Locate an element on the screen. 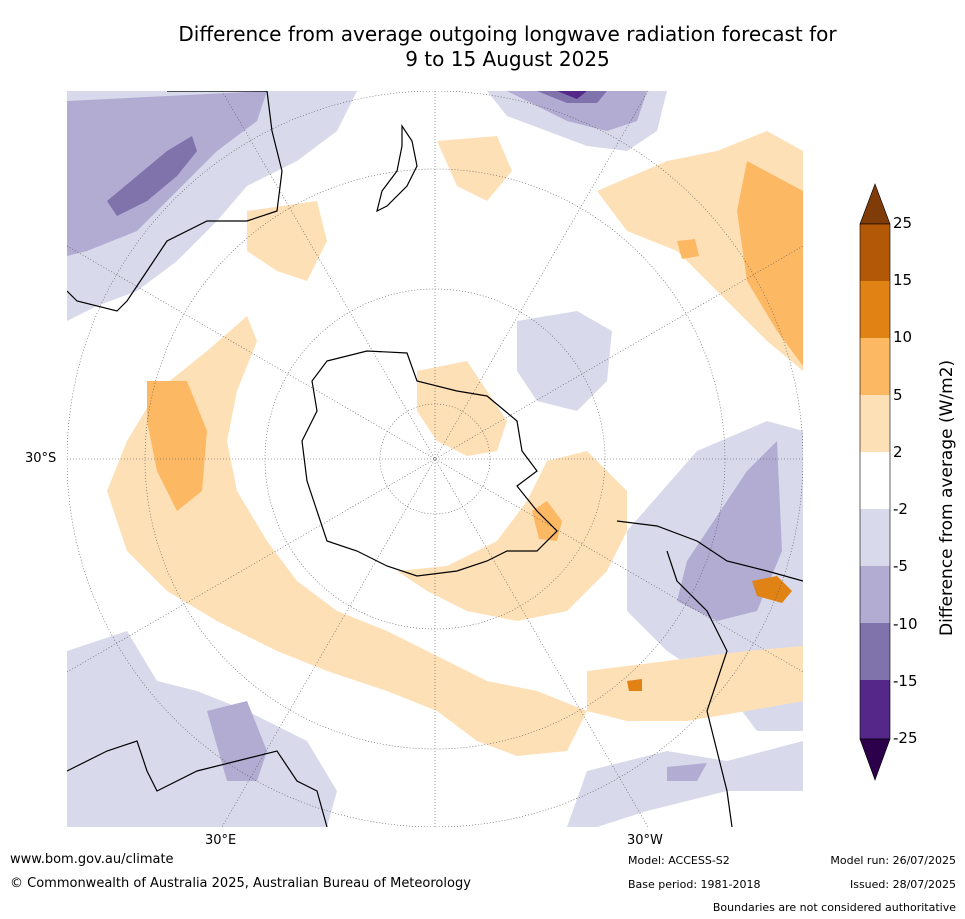 The height and width of the screenshot is (919, 965). colorbar-bin-neg5-neg2 is located at coordinates (875, 537).